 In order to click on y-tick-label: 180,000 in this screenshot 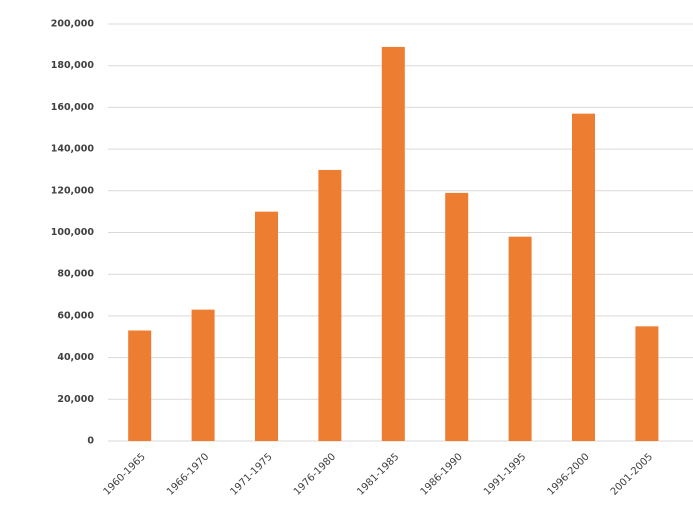, I will do `click(73, 65)`.